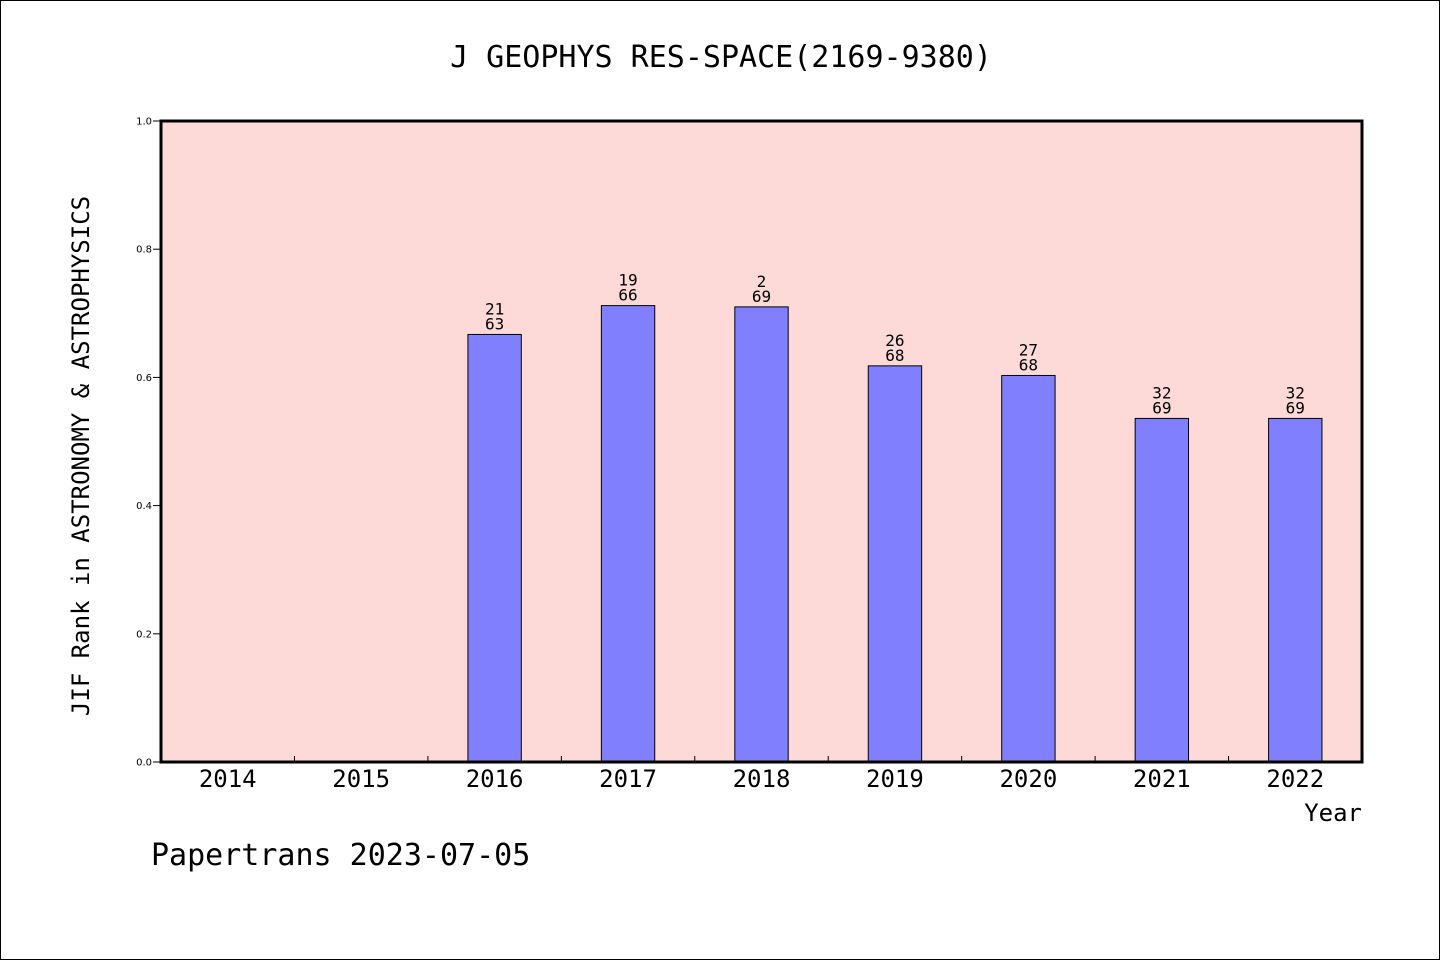 The height and width of the screenshot is (961, 1440). What do you see at coordinates (361, 779) in the screenshot?
I see `x-tick-label: 2015` at bounding box center [361, 779].